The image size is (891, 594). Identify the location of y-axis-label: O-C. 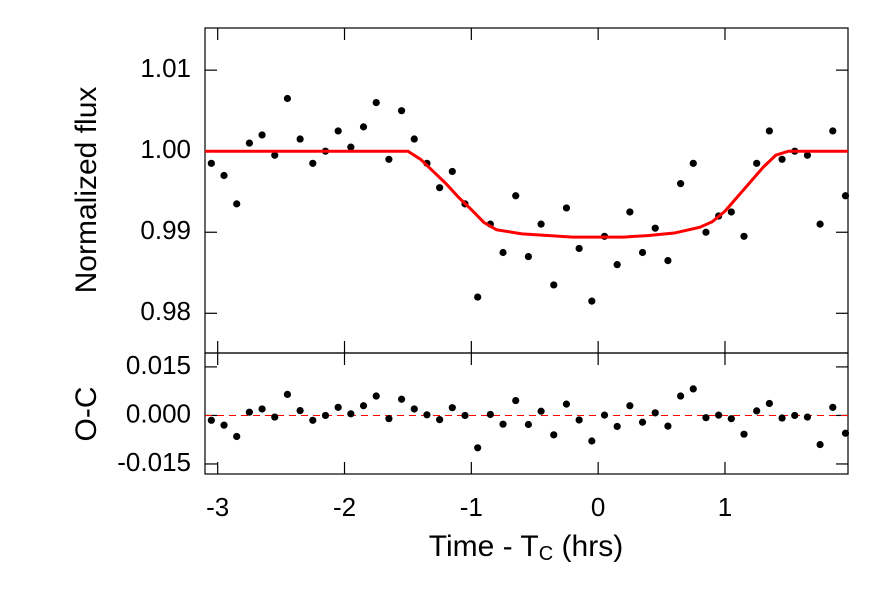
(86, 414).